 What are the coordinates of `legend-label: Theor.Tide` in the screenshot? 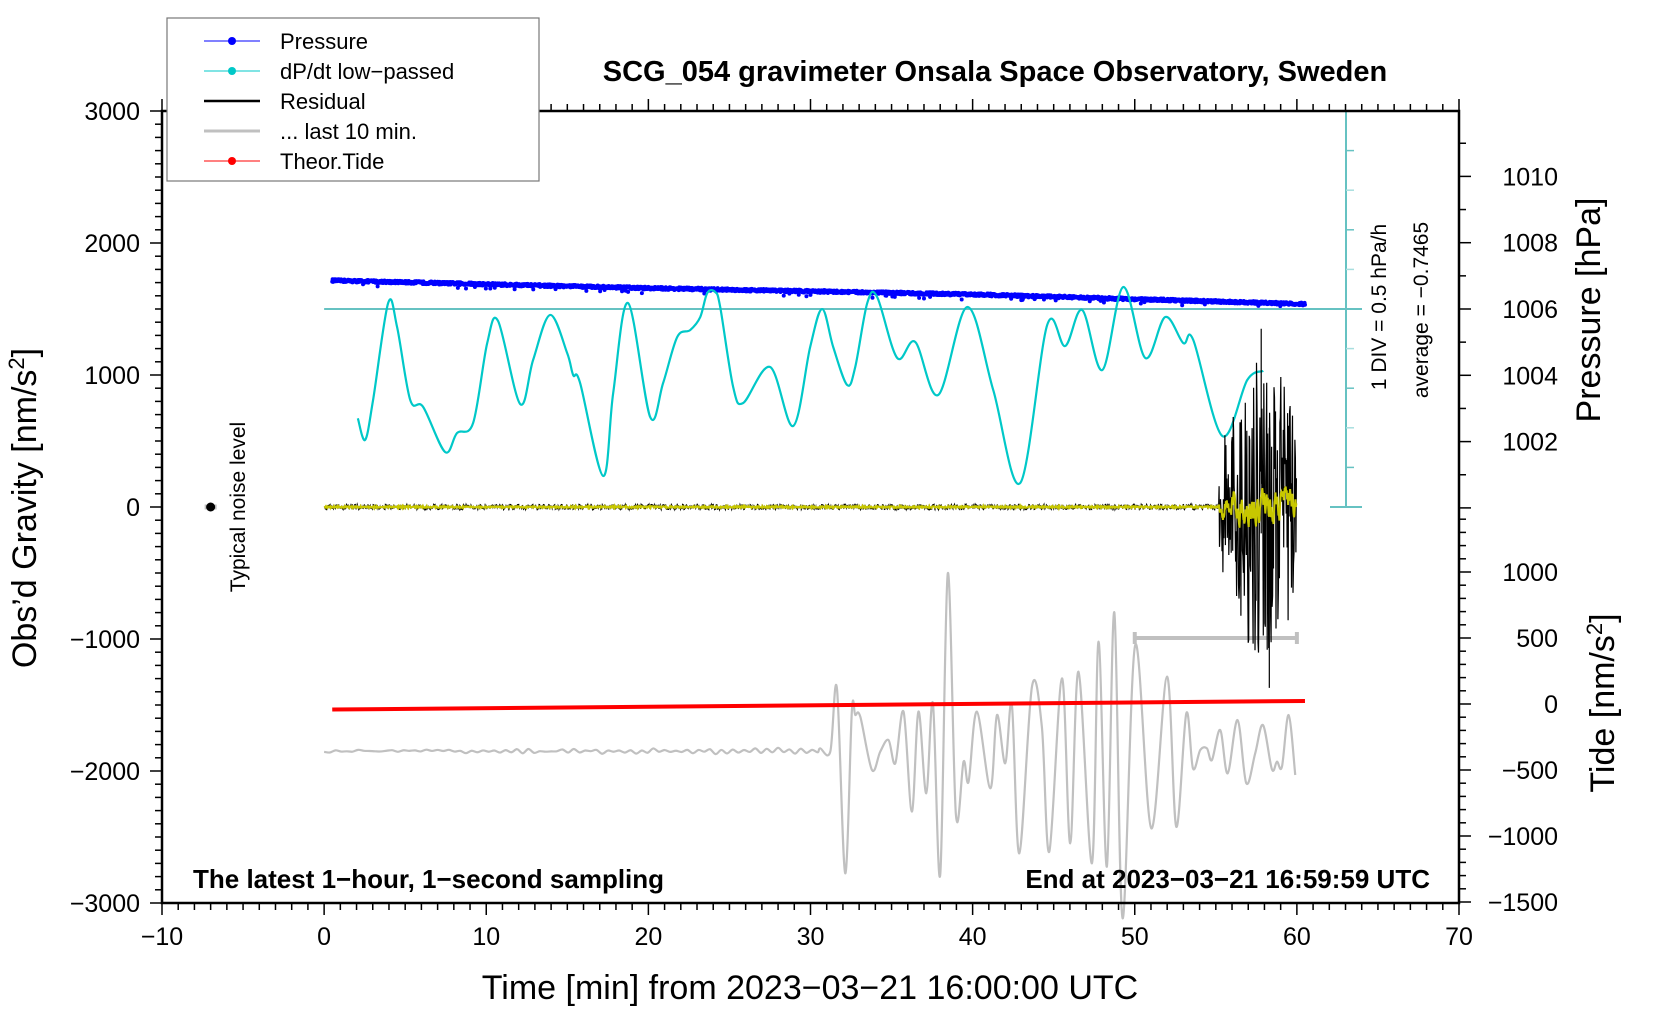 It's located at (332, 161).